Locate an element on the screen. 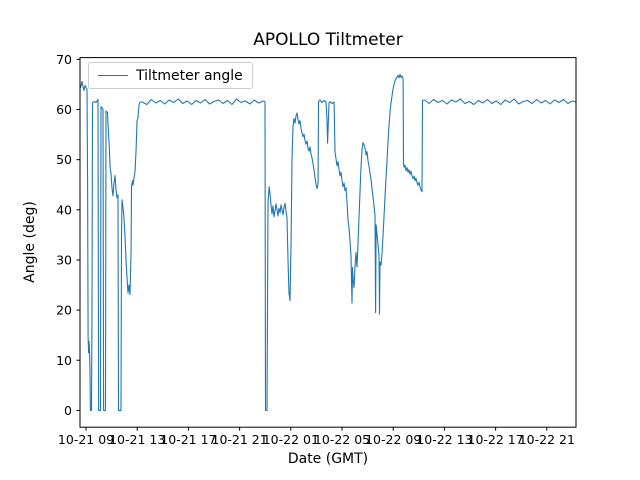 Image resolution: width=640 pixels, height=480 pixels. y-tick-label: 30 is located at coordinates (64, 259).